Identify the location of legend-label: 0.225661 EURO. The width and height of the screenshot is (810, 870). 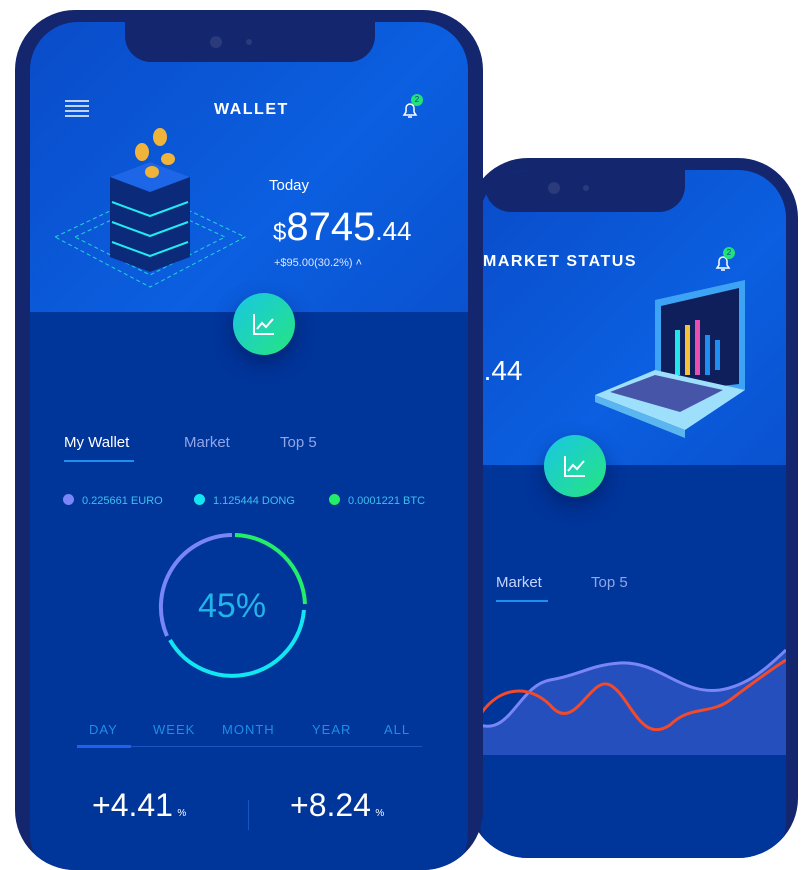
(122, 501).